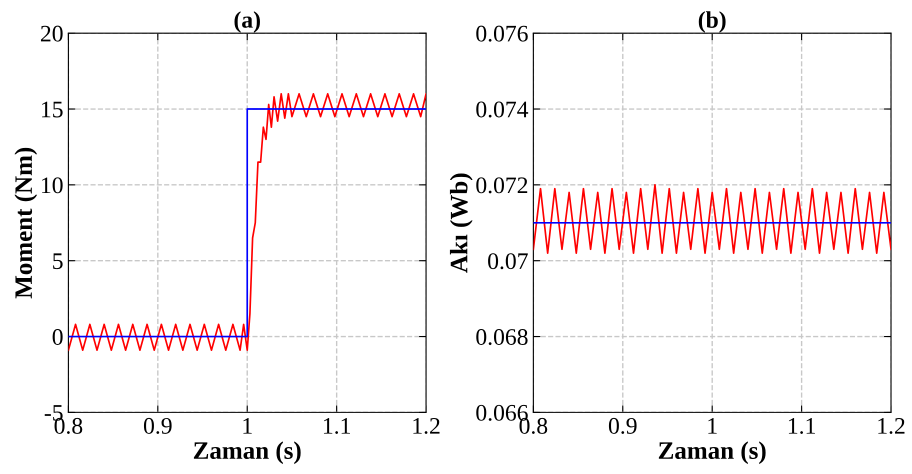  Describe the element at coordinates (58, 261) in the screenshot. I see `y-tick-label: 5` at that location.